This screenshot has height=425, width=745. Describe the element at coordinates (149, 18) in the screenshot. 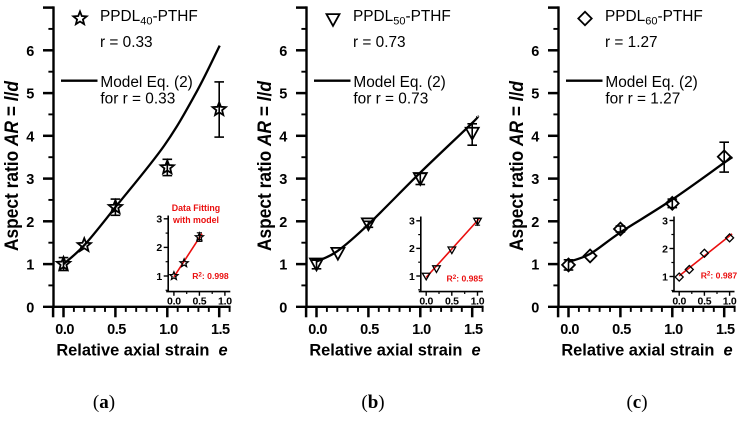

I see `svg-text: PPDL40-PTHF` at that location.